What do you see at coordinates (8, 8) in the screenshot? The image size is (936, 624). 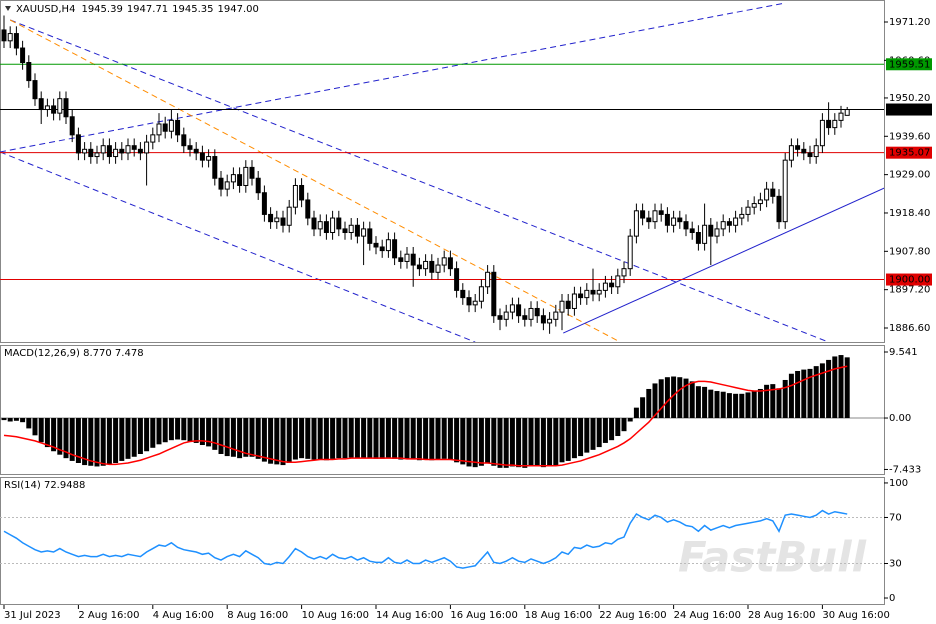 I see `symbol-icon` at bounding box center [8, 8].